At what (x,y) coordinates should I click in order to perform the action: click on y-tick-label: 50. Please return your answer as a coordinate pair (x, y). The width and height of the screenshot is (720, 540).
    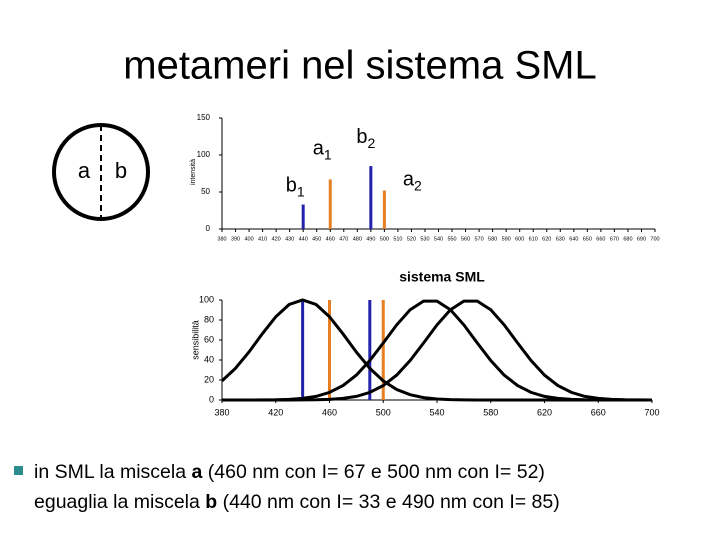
    Looking at the image, I should click on (205, 191).